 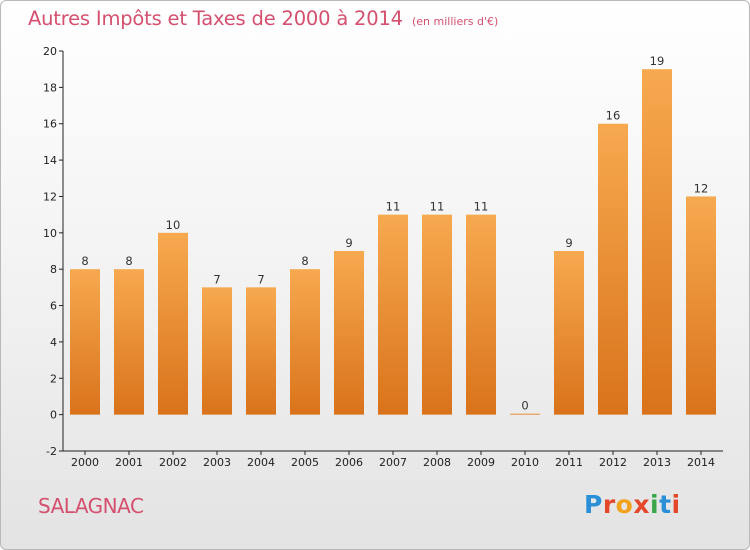 I want to click on bar-2009, so click(x=481, y=314).